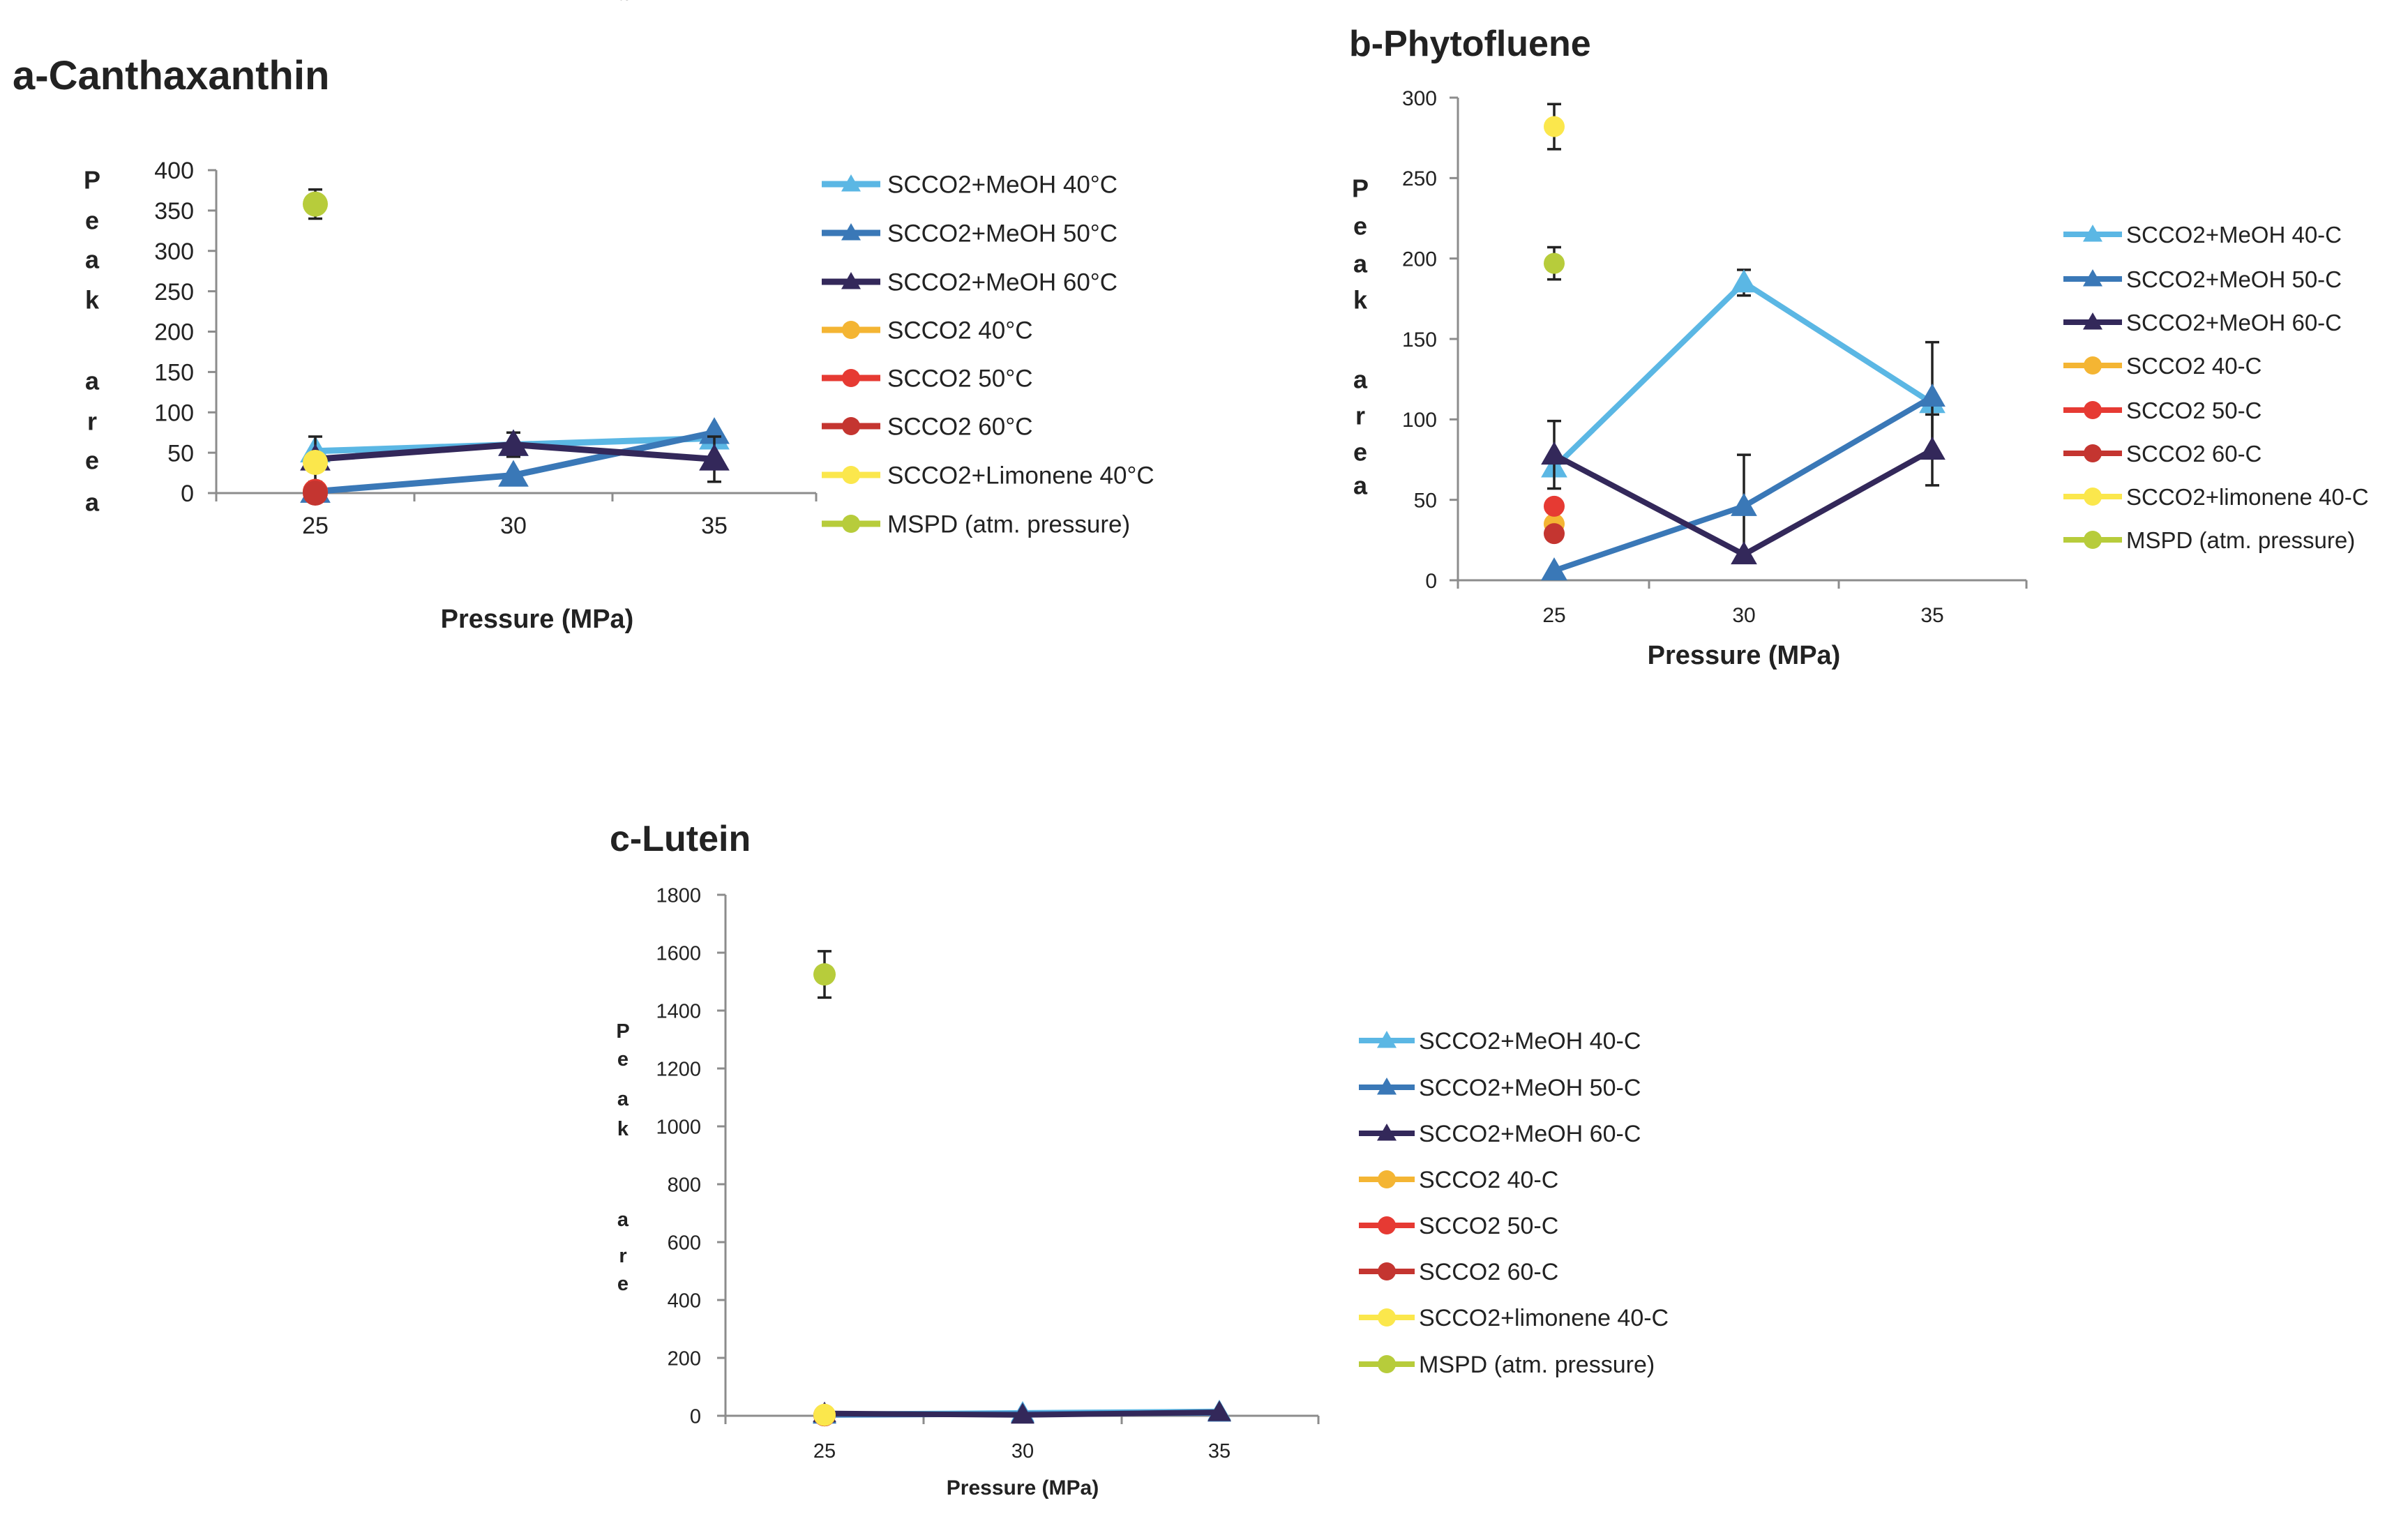  I want to click on legend-label: SCCO2 60°C, so click(960, 427).